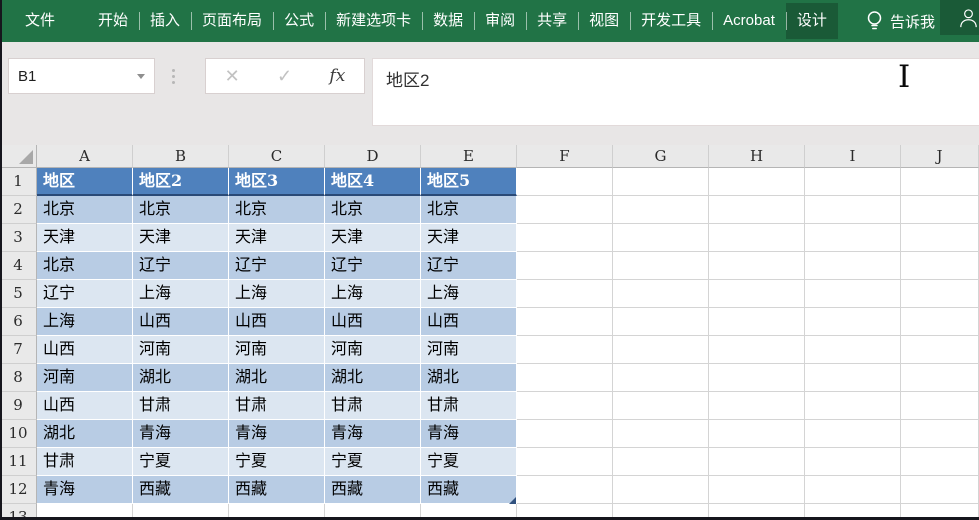  Describe the element at coordinates (940, 266) in the screenshot. I see `cell-J4` at that location.